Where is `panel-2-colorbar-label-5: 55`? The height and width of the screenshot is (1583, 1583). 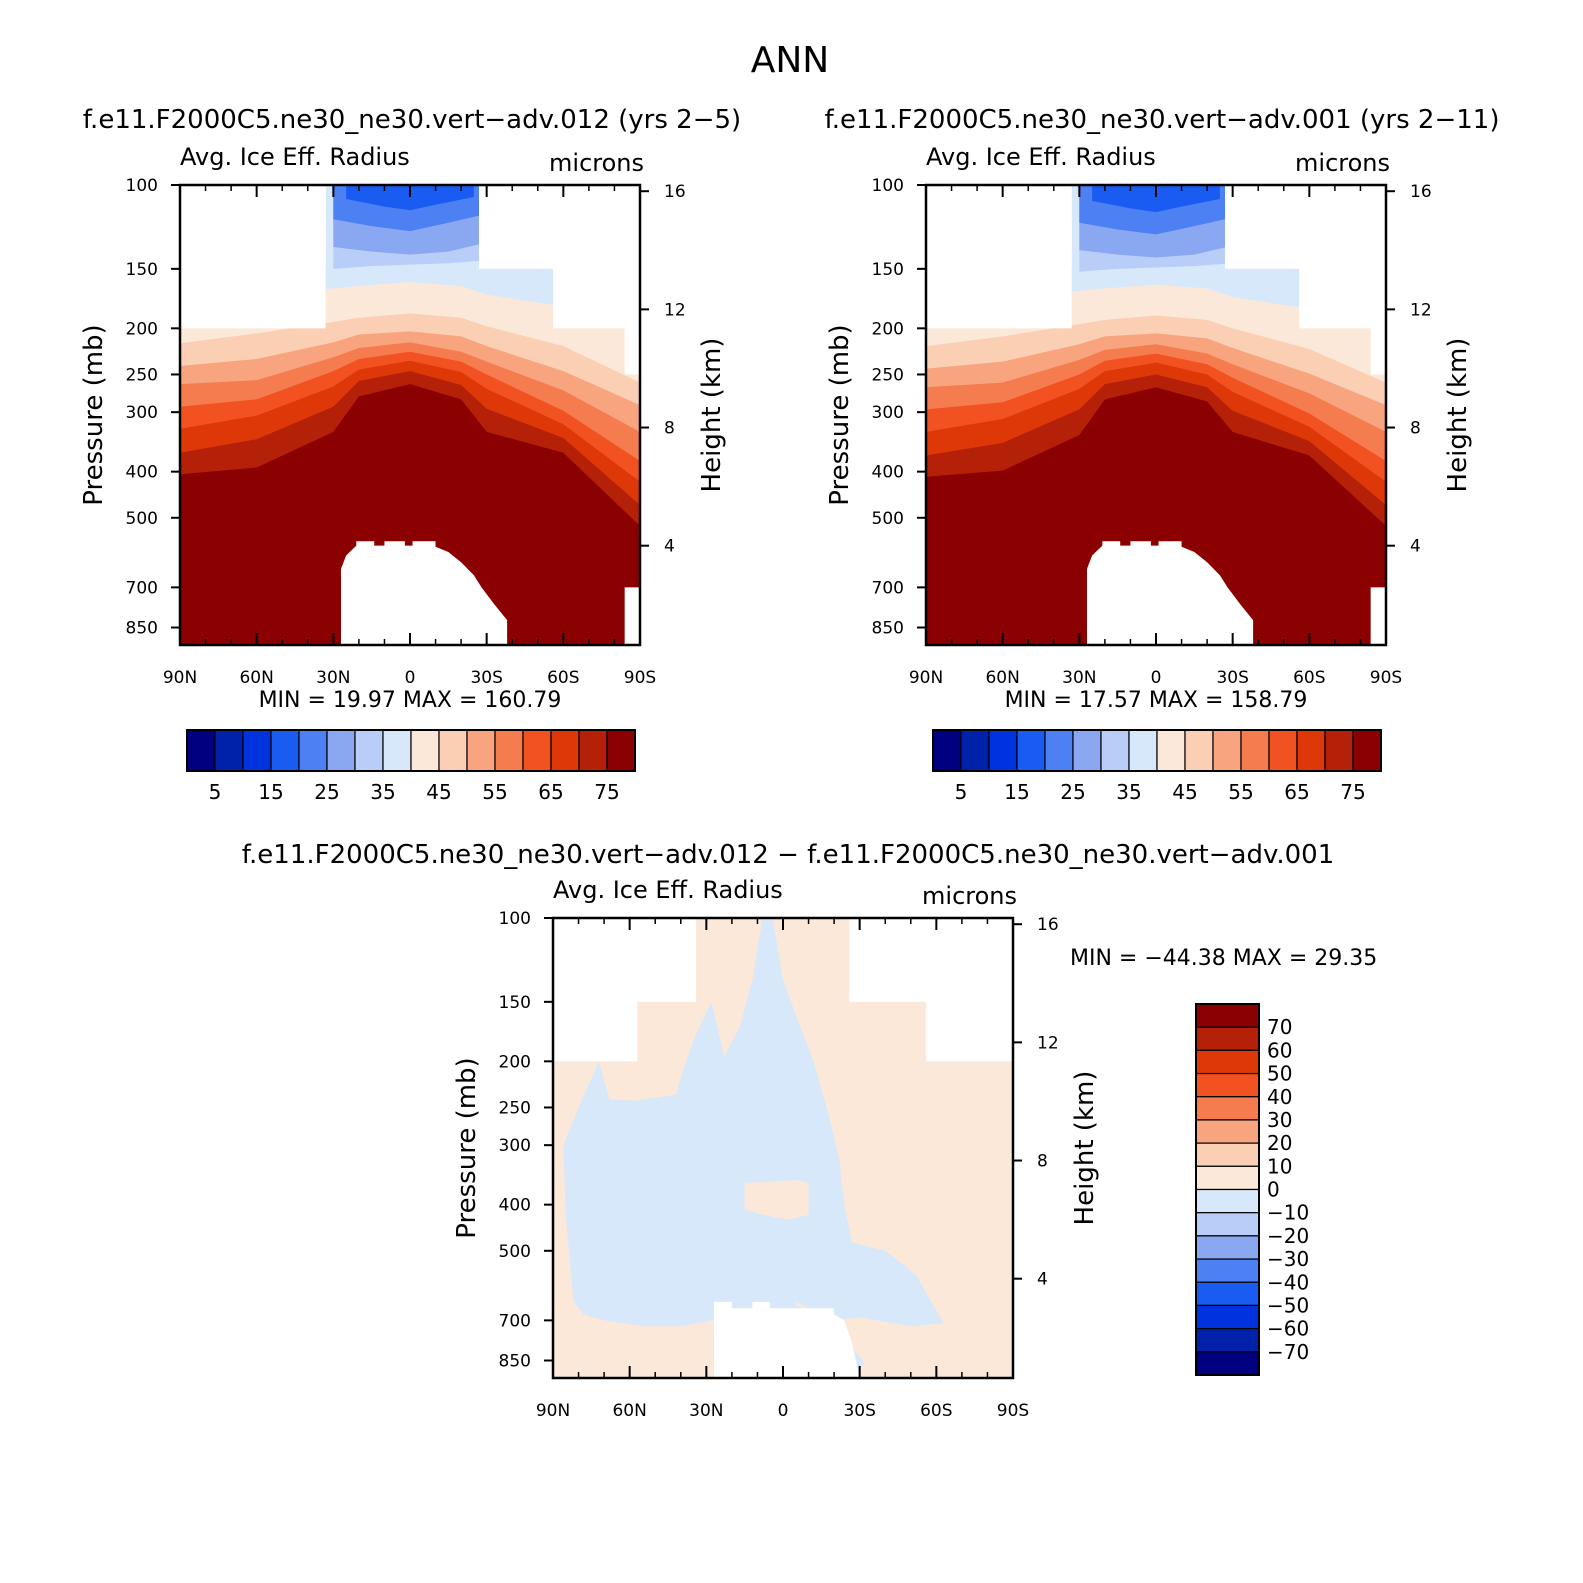 panel-2-colorbar-label-5: 55 is located at coordinates (1240, 792).